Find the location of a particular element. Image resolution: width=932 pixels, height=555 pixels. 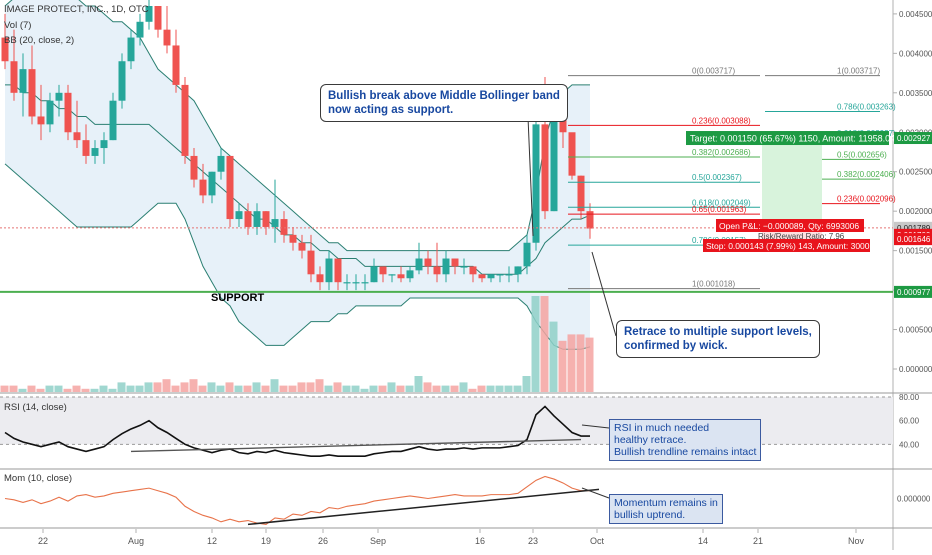

bollinger-legend: BB (20, close, 2) is located at coordinates (39, 40).